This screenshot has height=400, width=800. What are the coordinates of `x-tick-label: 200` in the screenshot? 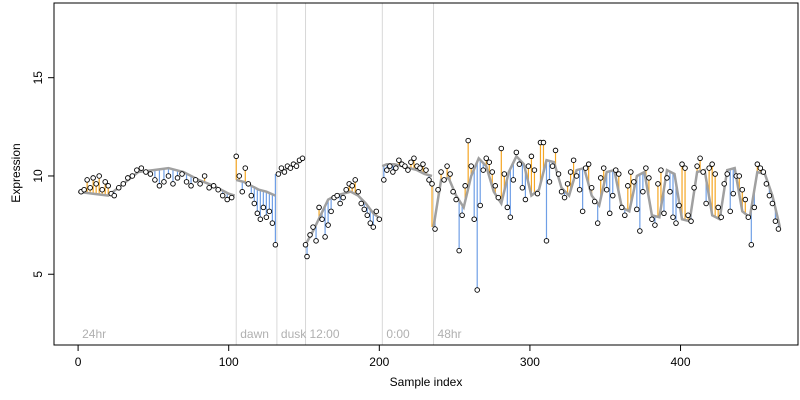 It's located at (379, 362).